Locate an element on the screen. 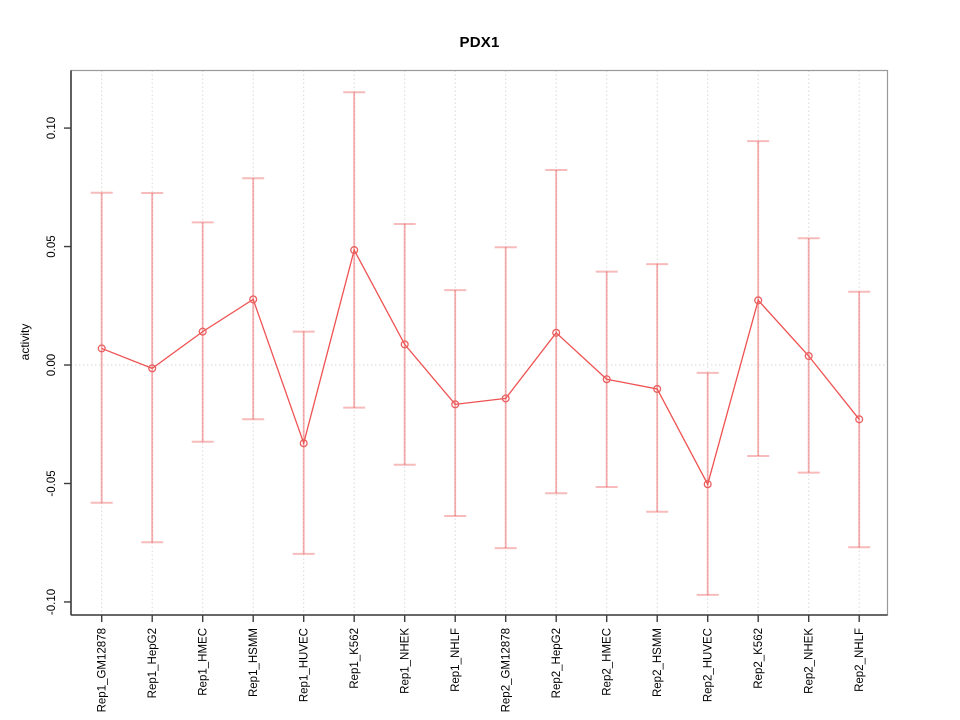 The image size is (960, 720). x-tick-label: Rep1_NHEK is located at coordinates (406, 661).